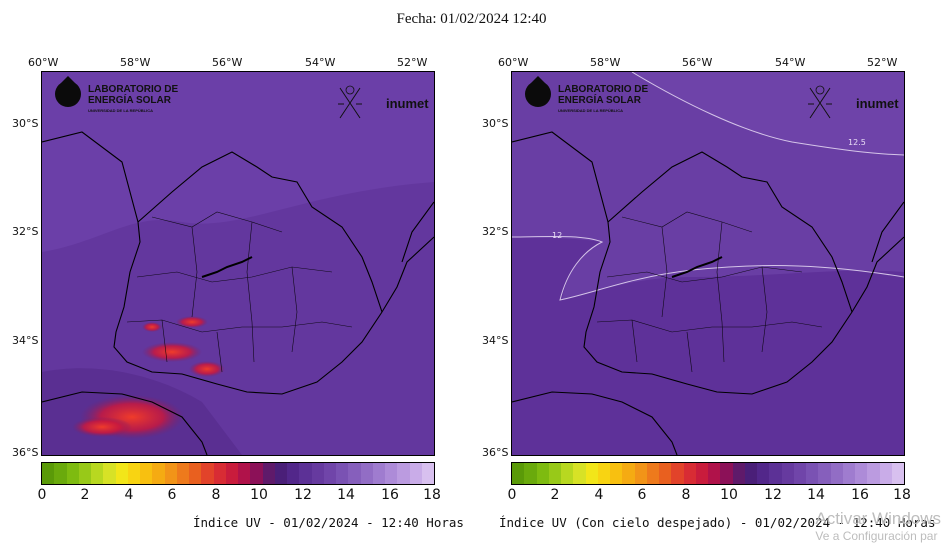 This screenshot has width=943, height=549. I want to click on lat-label: 34°S, so click(495, 340).